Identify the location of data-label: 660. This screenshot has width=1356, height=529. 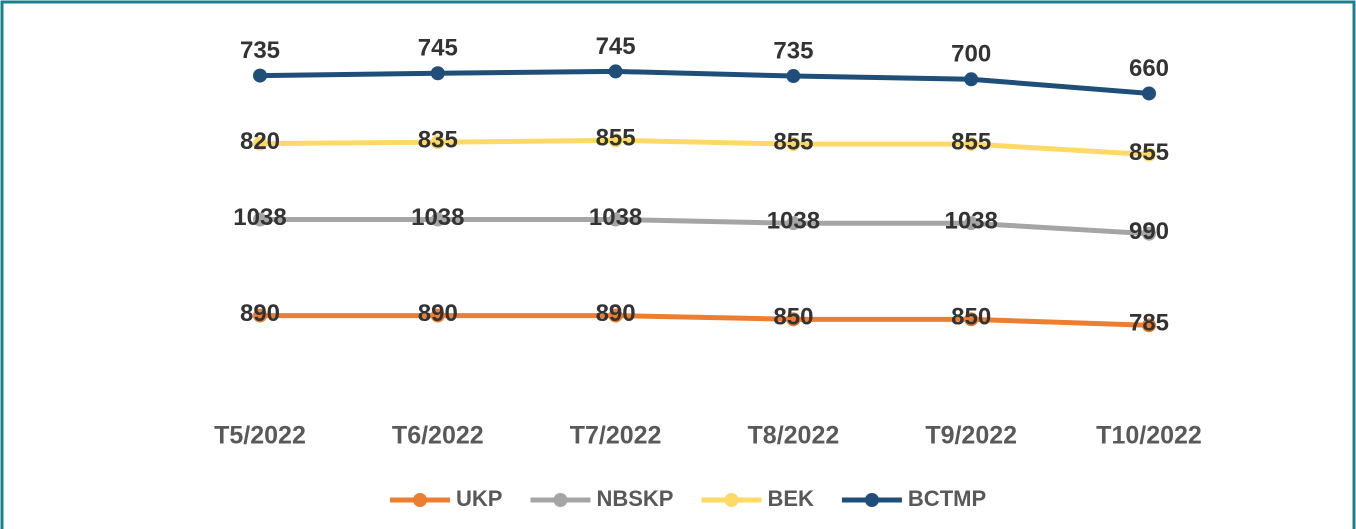
(1149, 68).